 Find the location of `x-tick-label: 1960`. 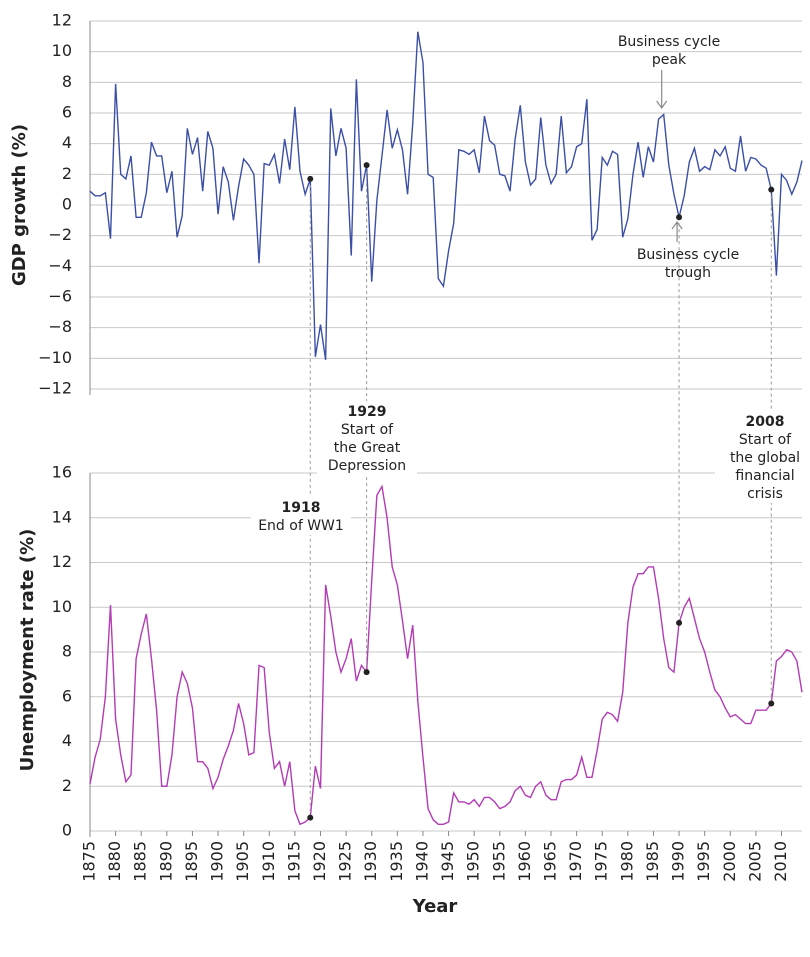

x-tick-label: 1960 is located at coordinates (524, 861).